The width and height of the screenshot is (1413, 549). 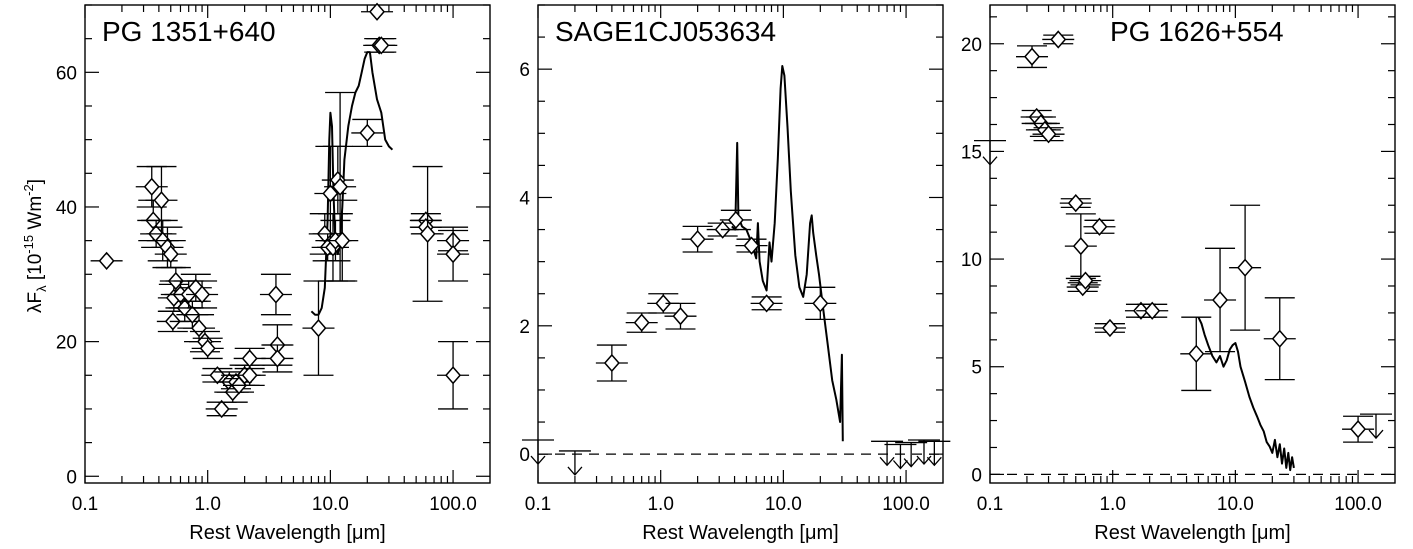 I want to click on y-tick-label: 6, so click(x=524, y=70).